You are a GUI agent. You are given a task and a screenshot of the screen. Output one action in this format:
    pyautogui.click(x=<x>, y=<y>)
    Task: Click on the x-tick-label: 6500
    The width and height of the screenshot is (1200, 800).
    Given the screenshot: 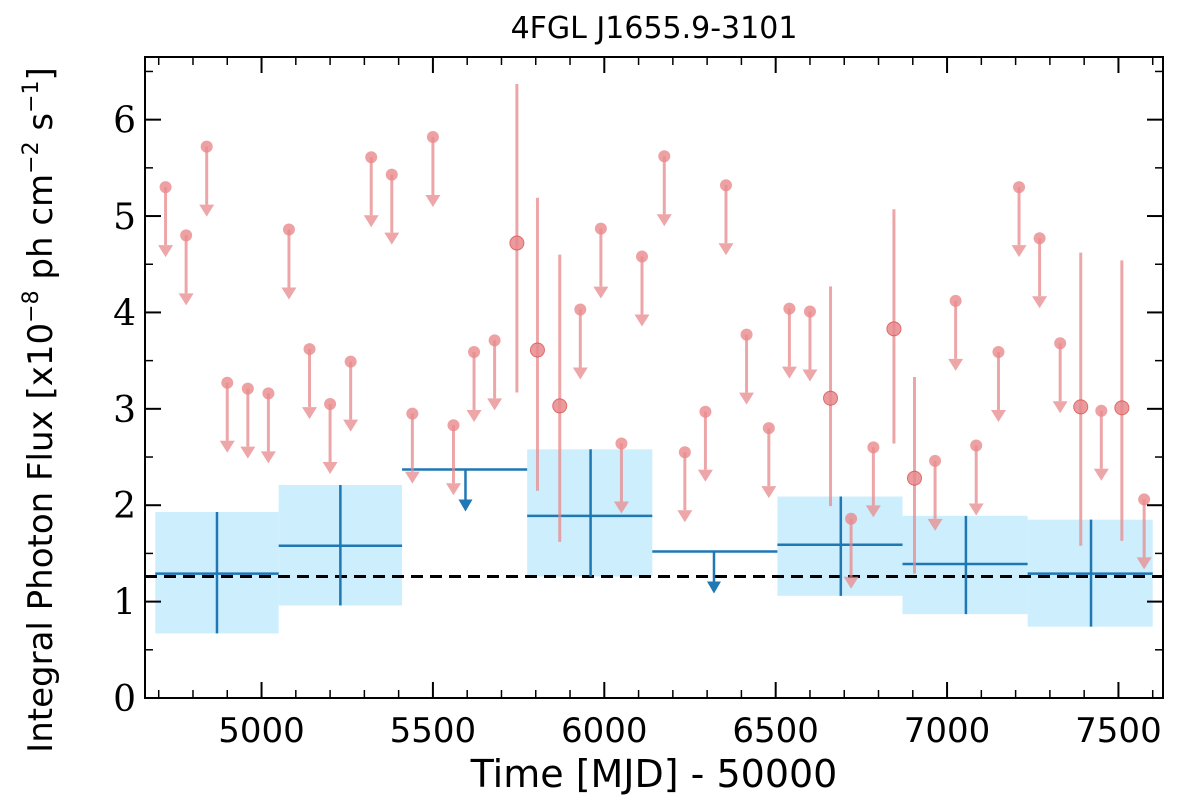 What is the action you would take?
    pyautogui.click(x=775, y=731)
    